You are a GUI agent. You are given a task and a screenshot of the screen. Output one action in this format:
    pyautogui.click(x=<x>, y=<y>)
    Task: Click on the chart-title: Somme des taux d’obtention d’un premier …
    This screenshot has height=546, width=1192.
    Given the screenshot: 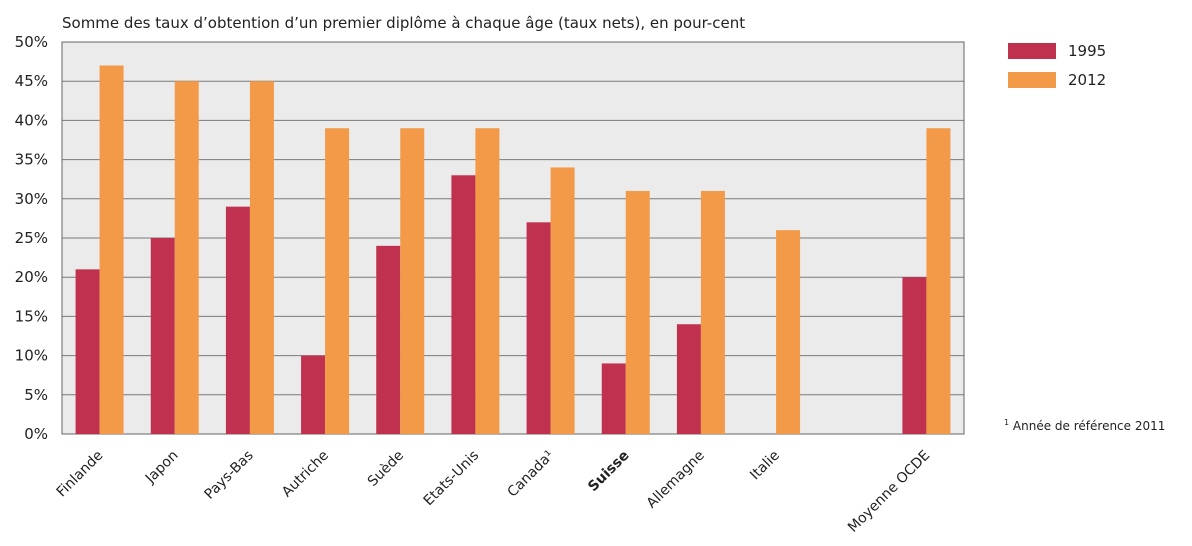 What is the action you would take?
    pyautogui.click(x=404, y=23)
    